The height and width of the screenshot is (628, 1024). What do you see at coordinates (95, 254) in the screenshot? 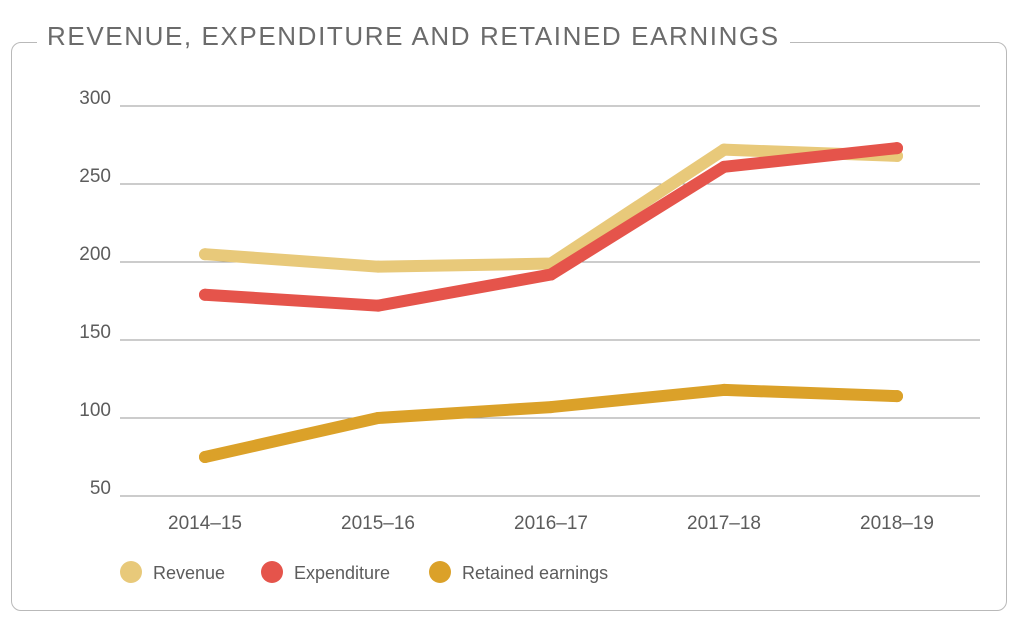
I see `y-tick-label-200: 200` at bounding box center [95, 254].